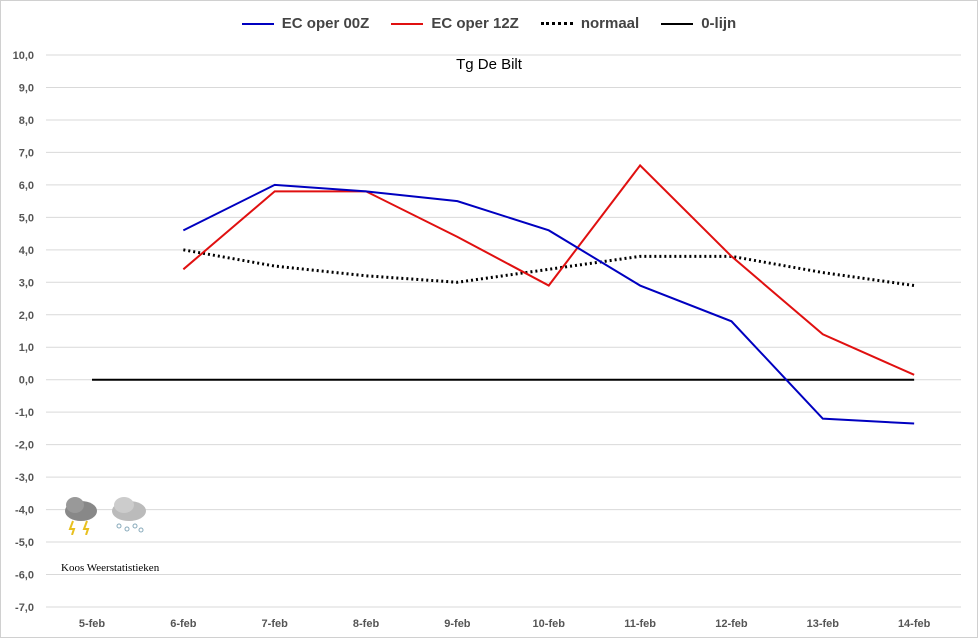  Describe the element at coordinates (823, 624) in the screenshot. I see `x-tick-label: 13-feb` at that location.